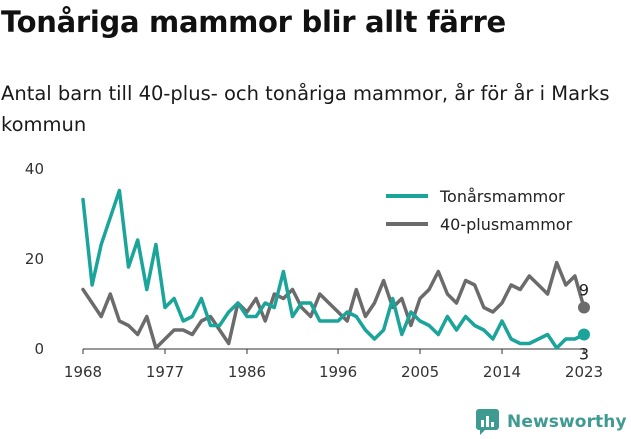 The width and height of the screenshot is (631, 439). I want to click on y-tick-label: 40, so click(34, 169).